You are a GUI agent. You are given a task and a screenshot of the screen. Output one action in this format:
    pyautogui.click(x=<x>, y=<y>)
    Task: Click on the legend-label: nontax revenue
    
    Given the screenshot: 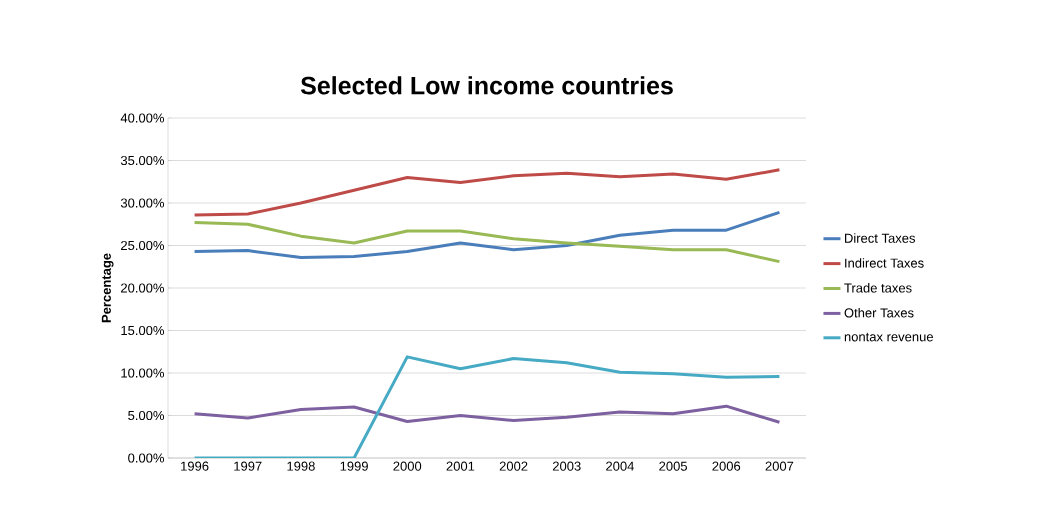 What is the action you would take?
    pyautogui.click(x=888, y=337)
    